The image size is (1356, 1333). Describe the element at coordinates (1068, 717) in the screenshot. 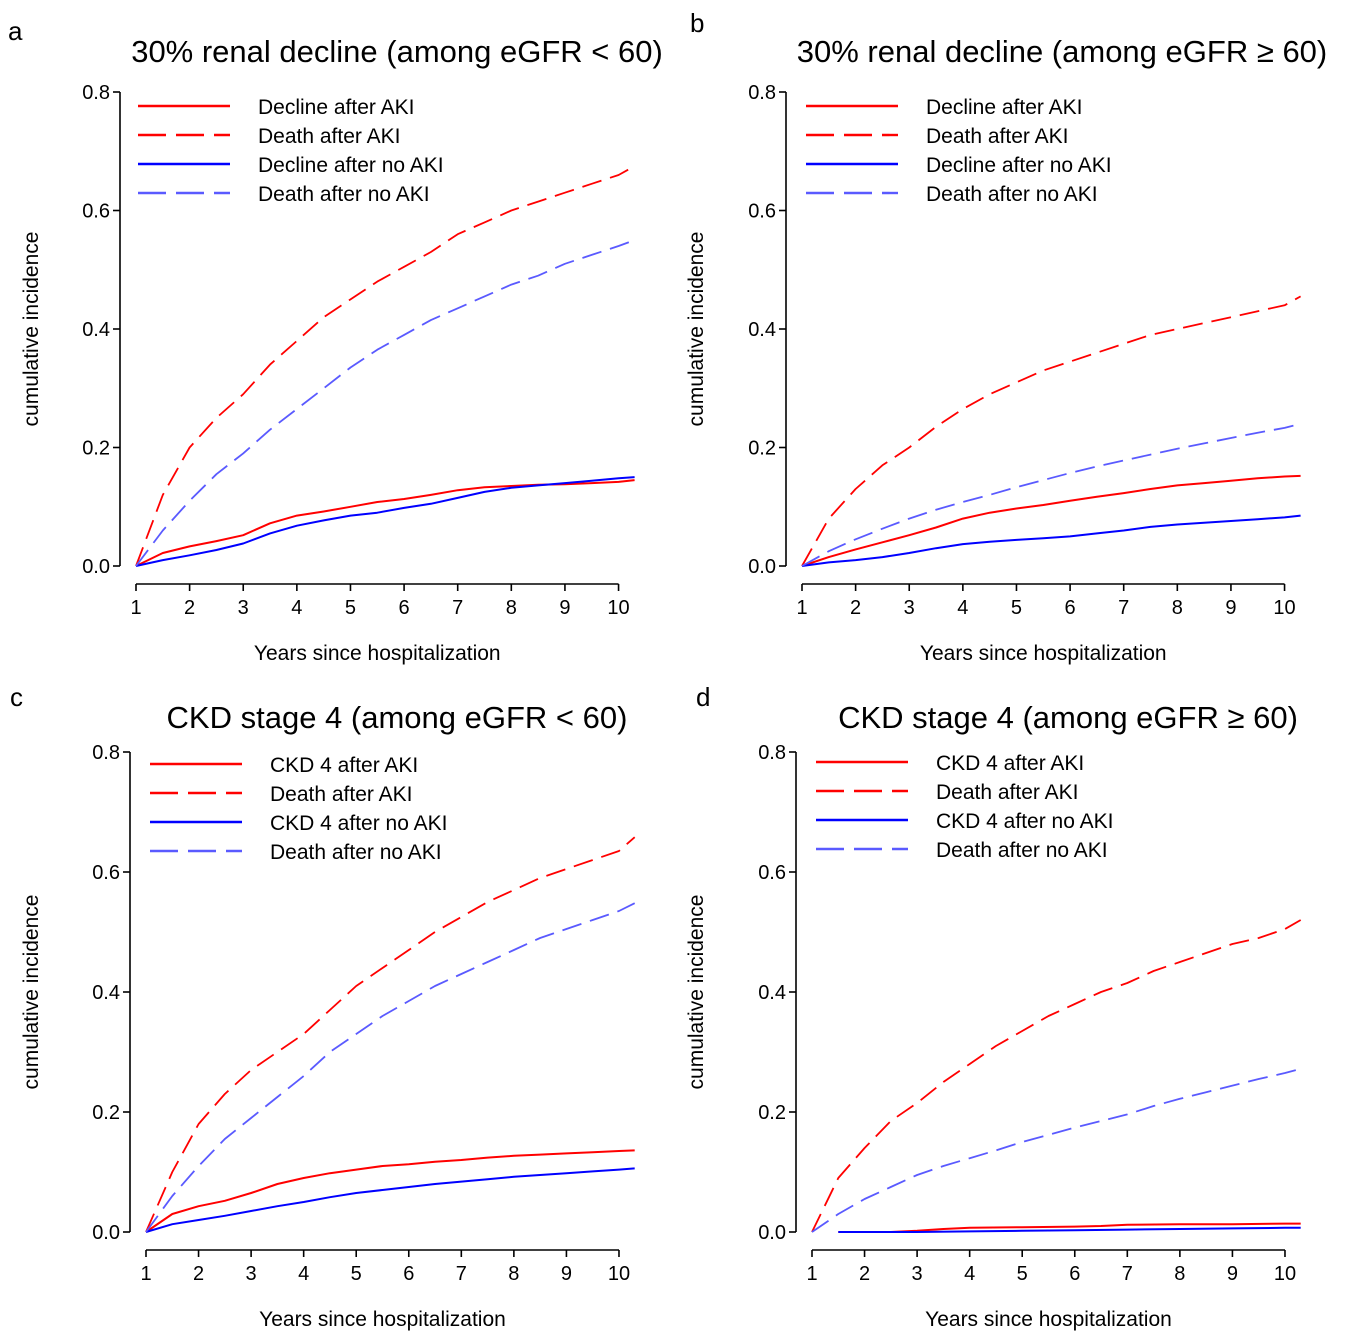

I see `chart-title-d: CKD stage 4 (among eGFR ≥ 60)` at that location.